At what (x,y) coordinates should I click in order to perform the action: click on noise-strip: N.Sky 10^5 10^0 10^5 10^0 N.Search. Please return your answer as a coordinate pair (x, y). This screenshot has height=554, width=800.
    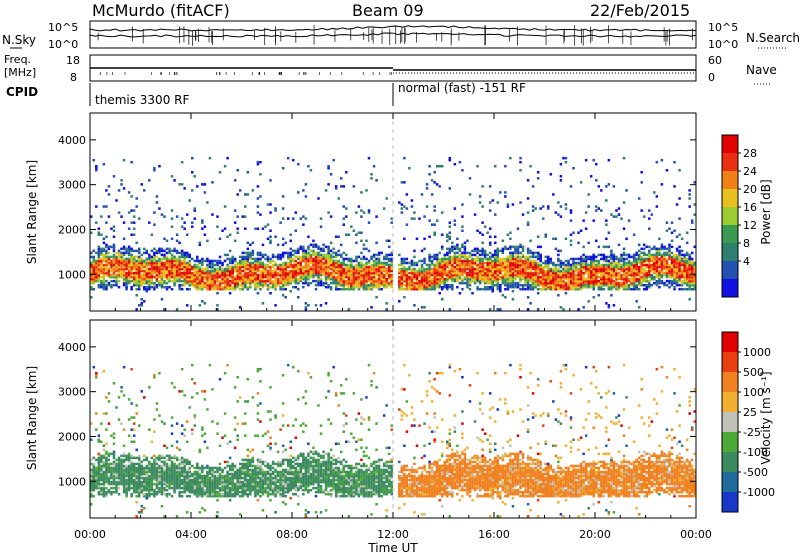
    Looking at the image, I should click on (401, 35).